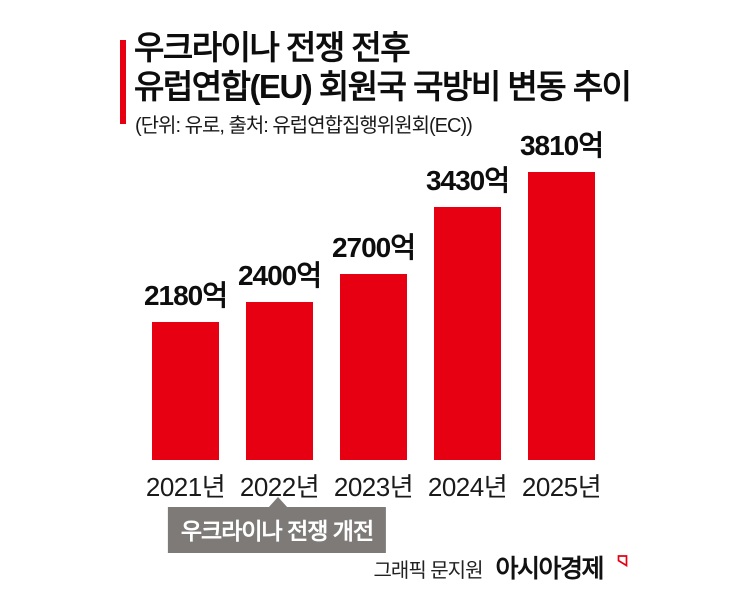 This screenshot has width=745, height=596. What do you see at coordinates (373, 247) in the screenshot?
I see `bar-value-label: 2700억` at bounding box center [373, 247].